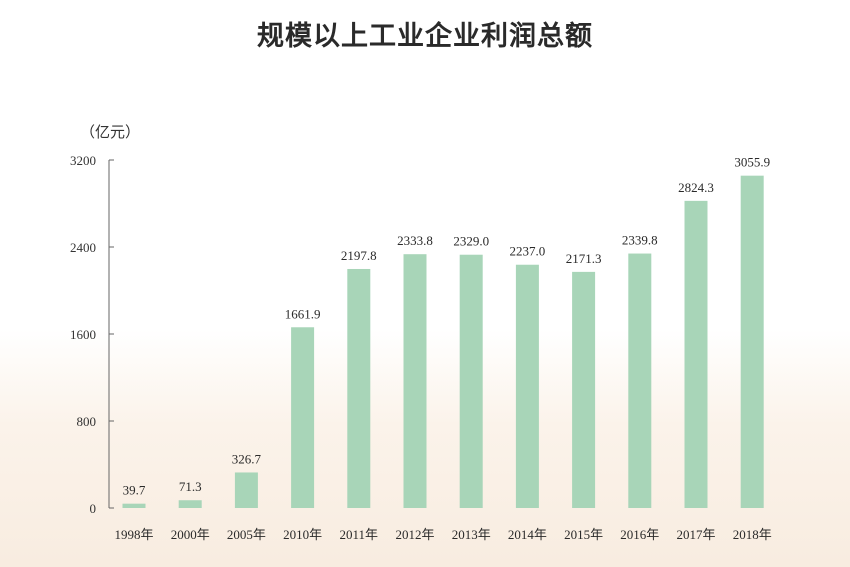  What do you see at coordinates (584, 258) in the screenshot?
I see `value-label: 2171.3` at bounding box center [584, 258].